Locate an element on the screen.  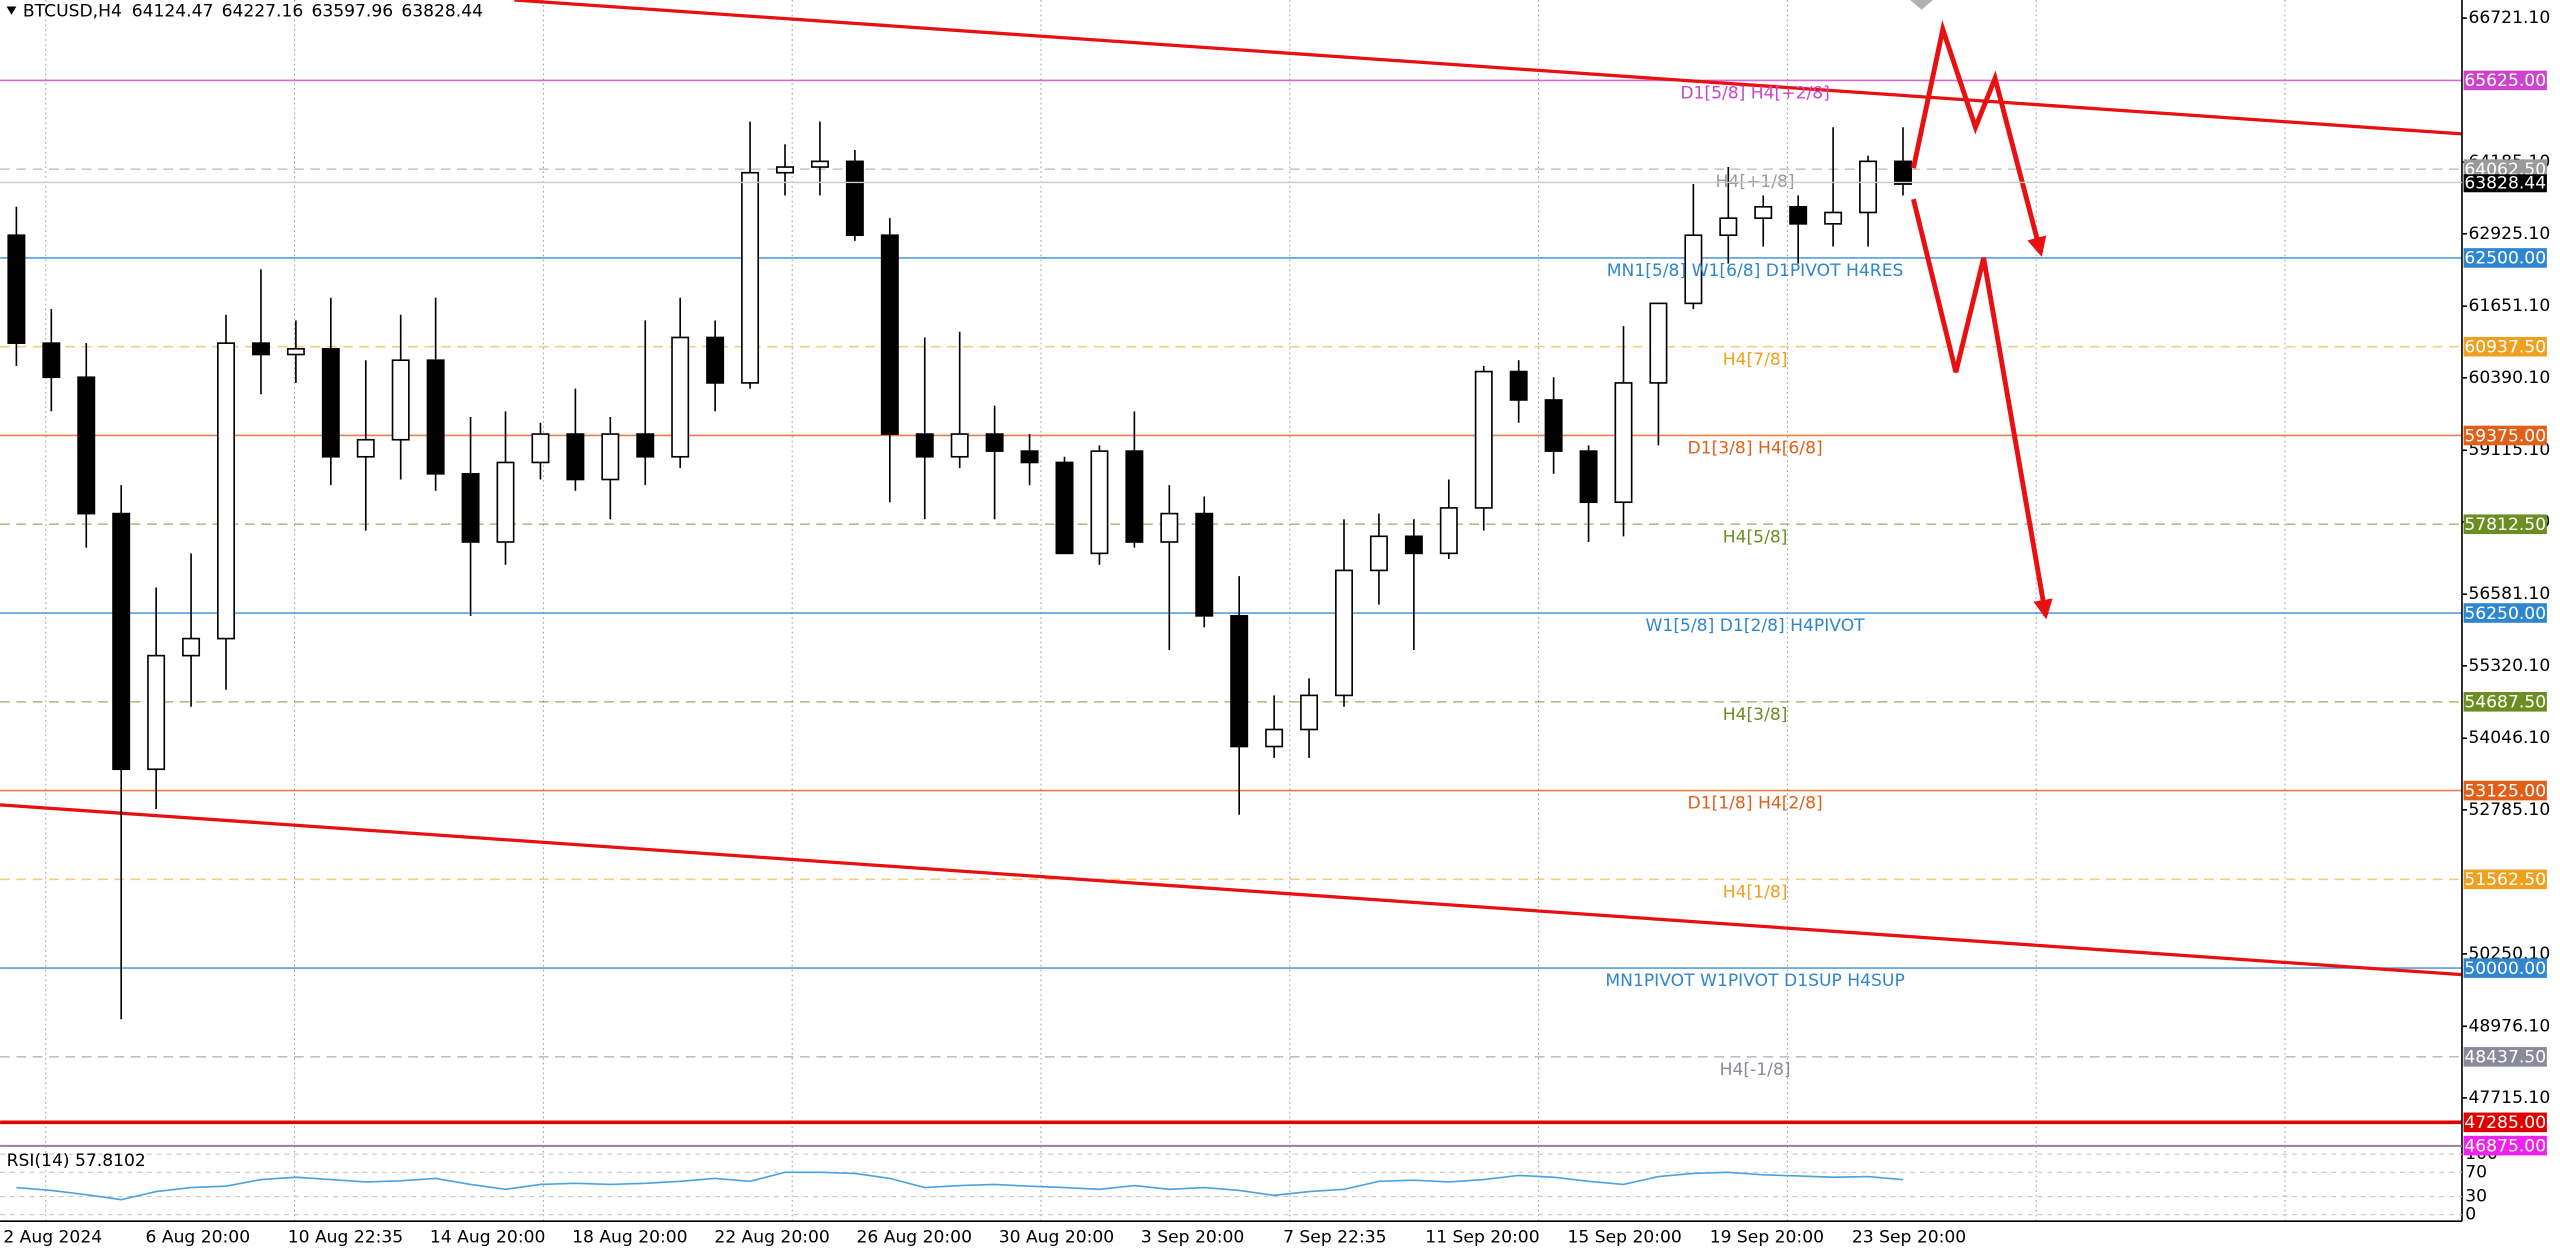
x-tick-label: 18 Aug 20:00 is located at coordinates (629, 1237).